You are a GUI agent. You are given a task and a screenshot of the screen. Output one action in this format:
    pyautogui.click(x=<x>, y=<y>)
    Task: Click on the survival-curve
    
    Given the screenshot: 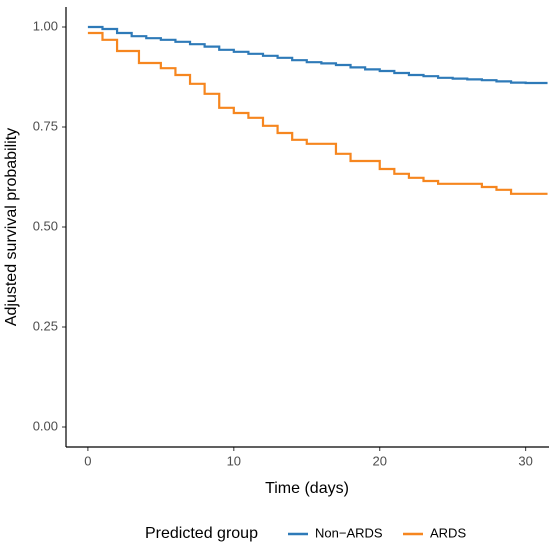 What is the action you would take?
    pyautogui.click(x=317, y=55)
    